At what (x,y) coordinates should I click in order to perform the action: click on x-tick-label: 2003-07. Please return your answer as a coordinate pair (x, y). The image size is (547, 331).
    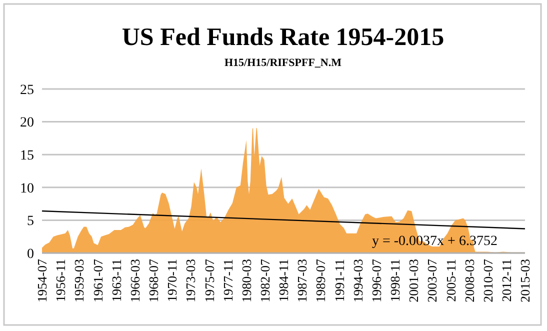
    Looking at the image, I should click on (432, 280).